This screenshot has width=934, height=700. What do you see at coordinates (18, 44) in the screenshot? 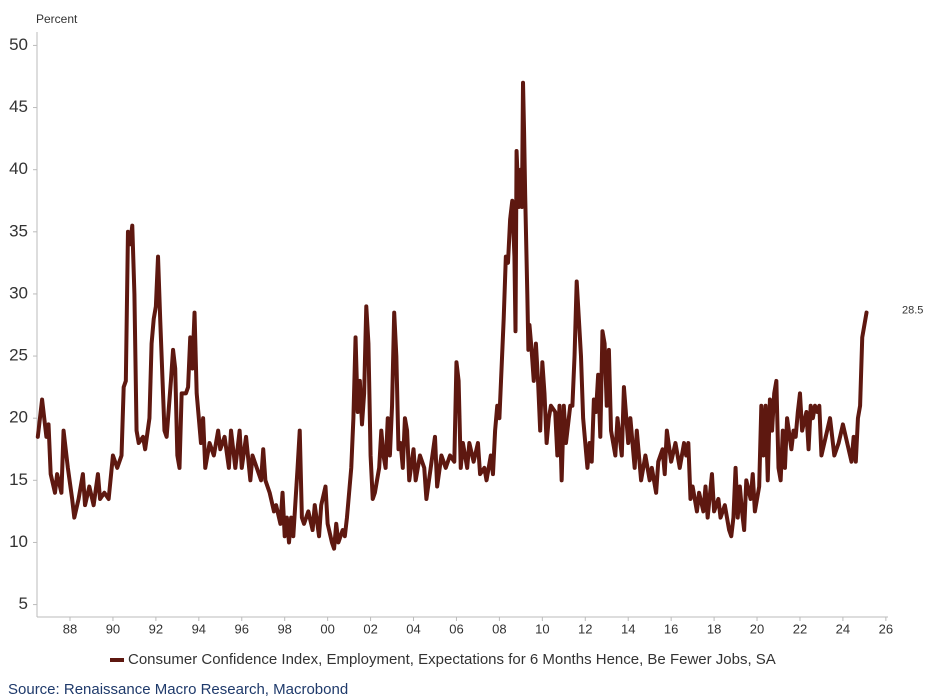
I see `y-tick-label: 50` at bounding box center [18, 44].